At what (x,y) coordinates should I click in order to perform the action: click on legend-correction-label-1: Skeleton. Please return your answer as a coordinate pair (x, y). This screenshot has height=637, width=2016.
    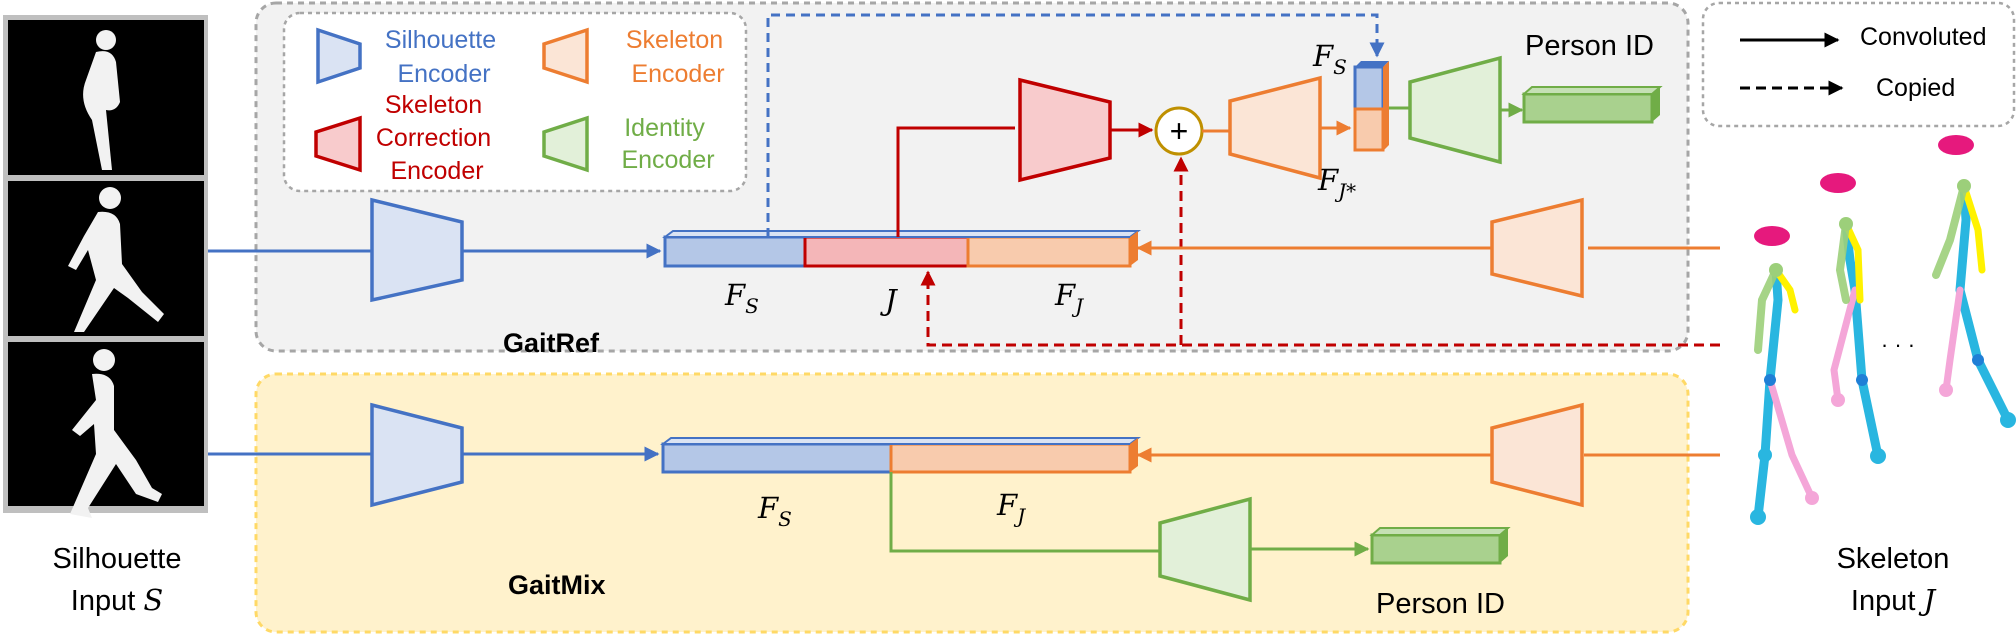
    Looking at the image, I should click on (433, 105).